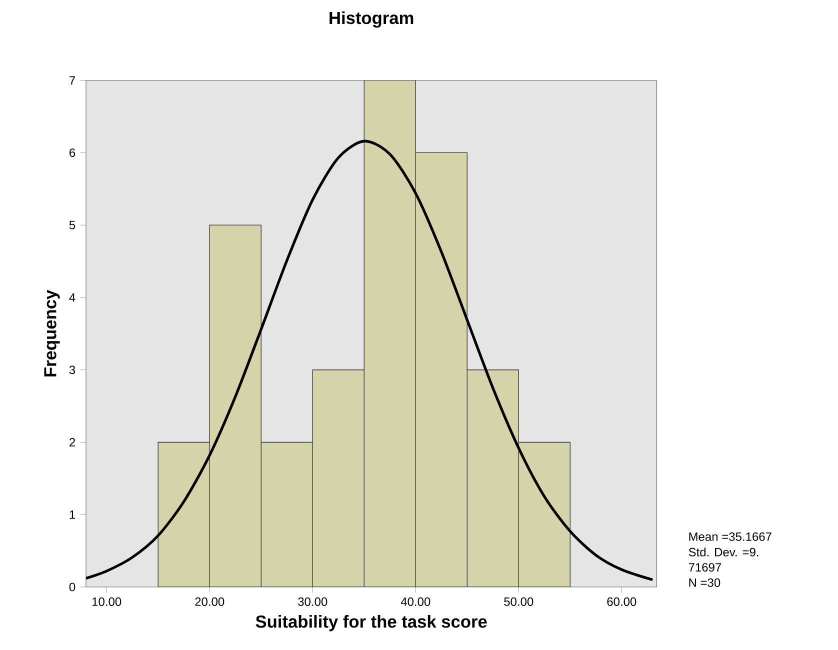  What do you see at coordinates (72, 297) in the screenshot?
I see `y-tick-label: 4` at bounding box center [72, 297].